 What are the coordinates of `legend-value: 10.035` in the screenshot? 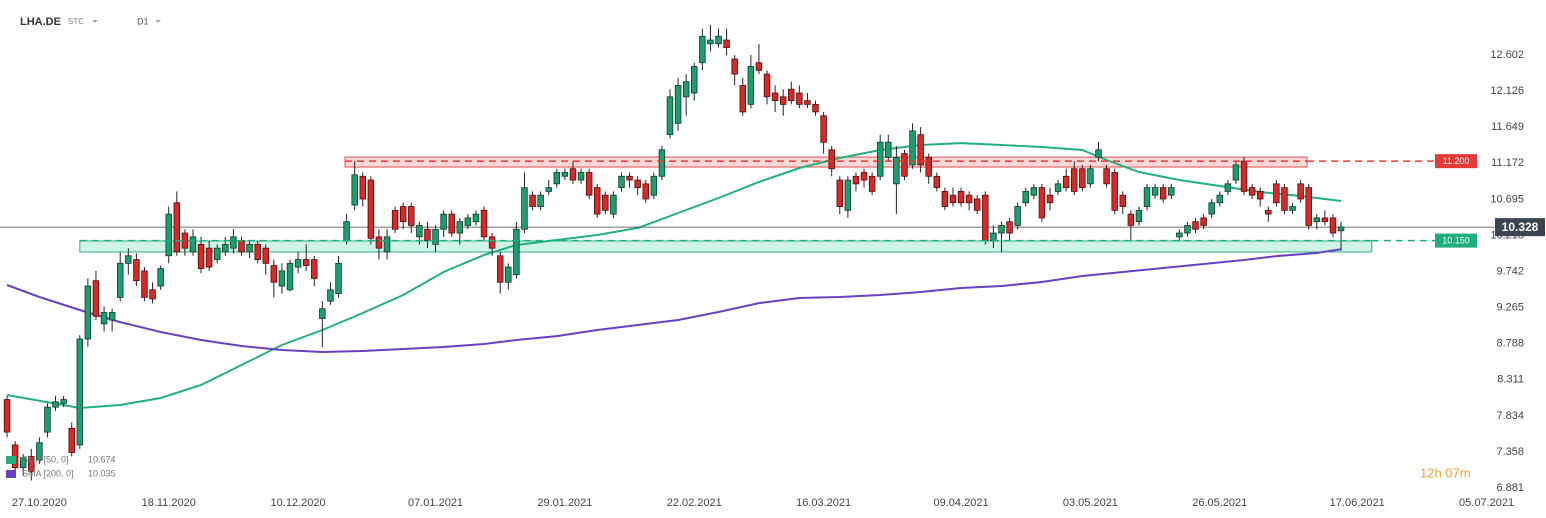 It's located at (102, 473).